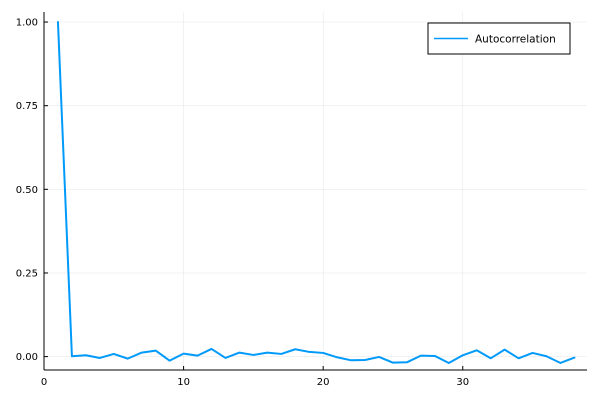 This screenshot has width=600, height=400. I want to click on y-tick-label-4: 1.00, so click(27, 23).